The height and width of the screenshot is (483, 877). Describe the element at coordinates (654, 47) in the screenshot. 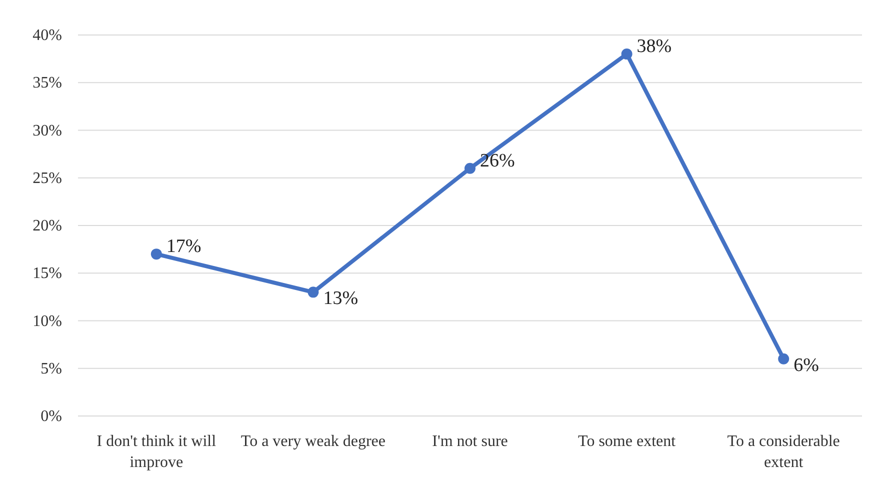

I see `text: 38%` at that location.